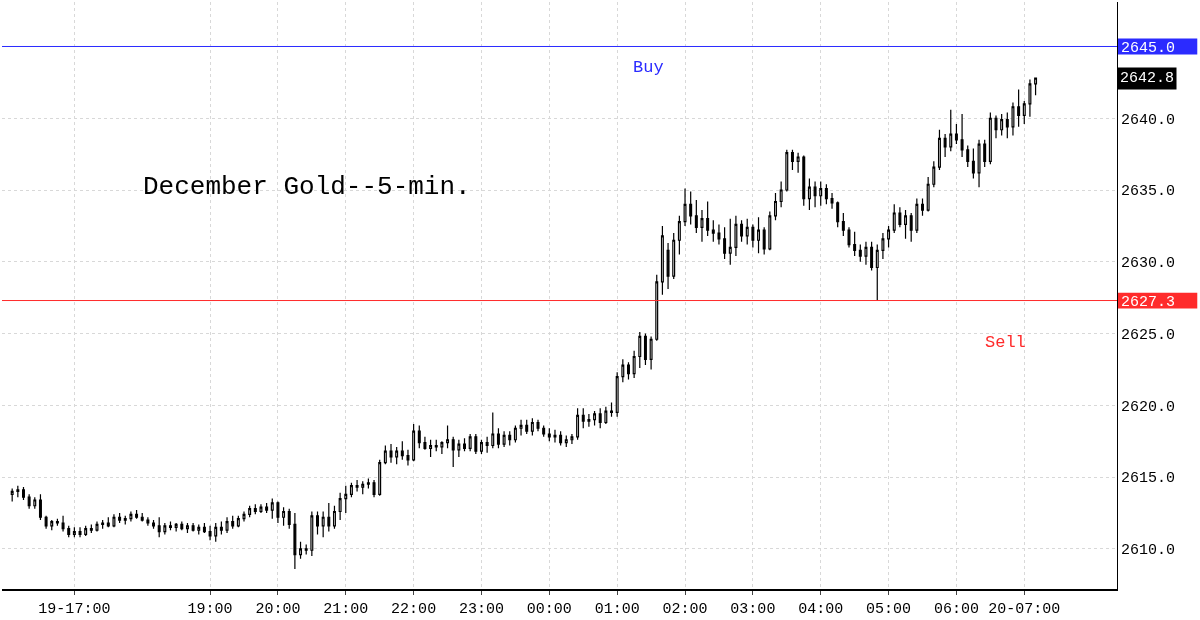 The image size is (1200, 620). What do you see at coordinates (1148, 264) in the screenshot?
I see `y-tick-label: 2630.0` at bounding box center [1148, 264].